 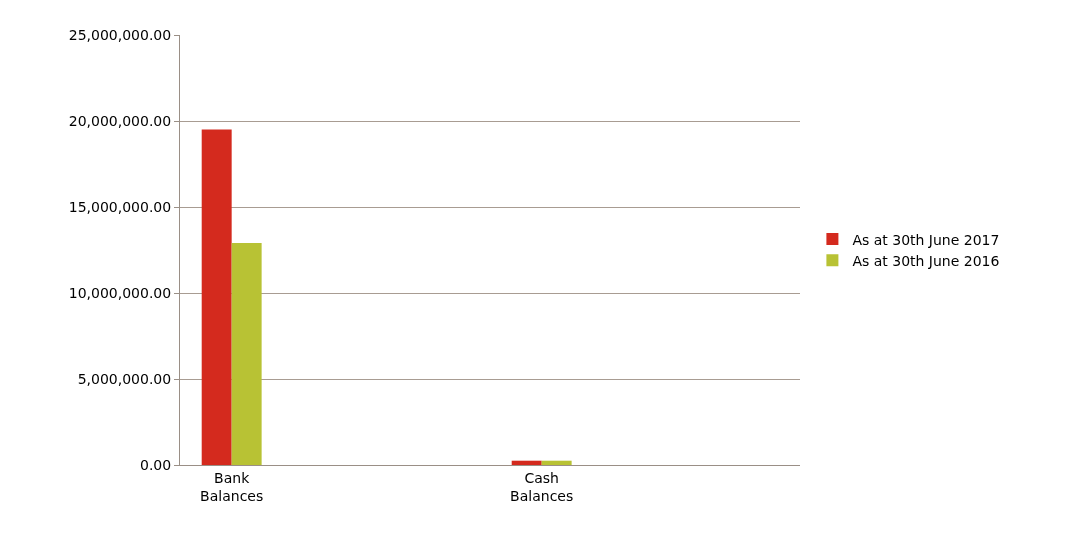 I want to click on y-tick-label: 0.00, so click(x=156, y=464).